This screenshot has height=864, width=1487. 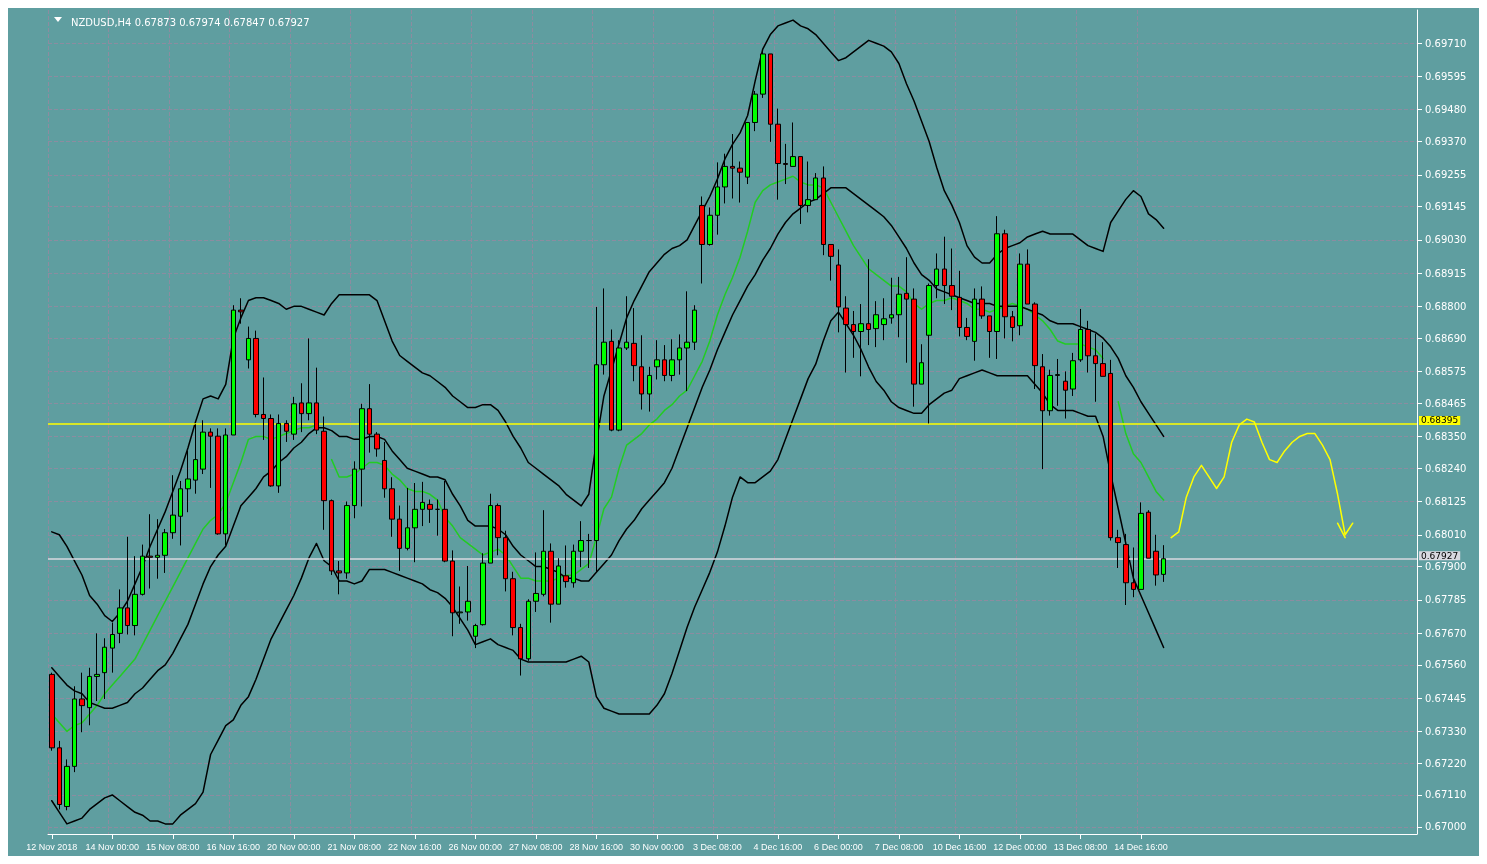 What do you see at coordinates (294, 846) in the screenshot?
I see `x-tick-label: 20 Nov 00:00` at bounding box center [294, 846].